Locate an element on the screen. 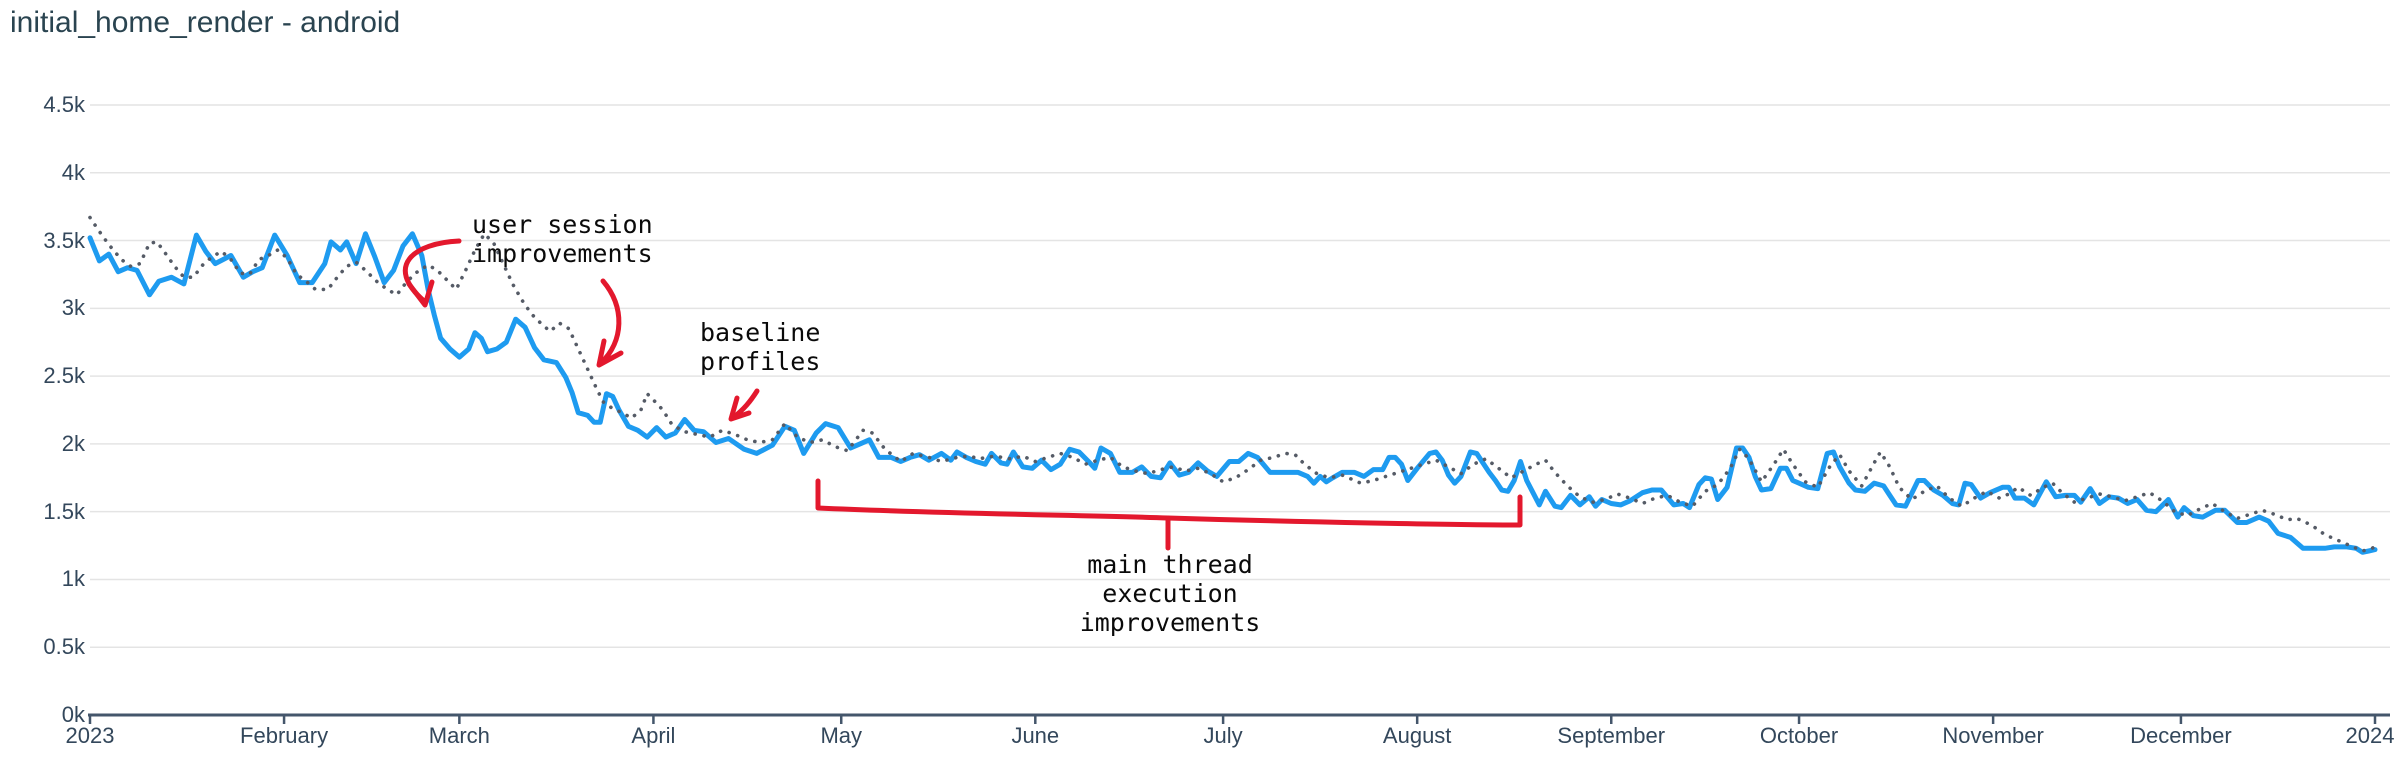 The height and width of the screenshot is (758, 2394). y-axis-label: 3.5k is located at coordinates (64, 240).